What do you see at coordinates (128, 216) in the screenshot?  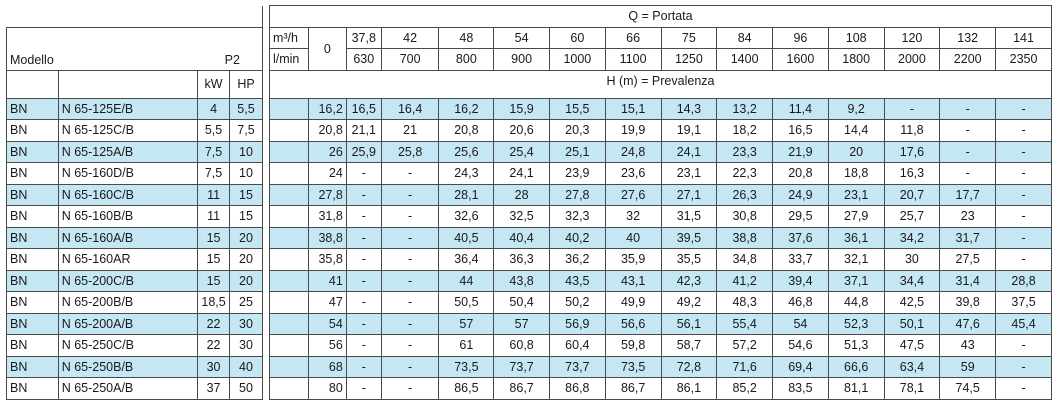 I see `model-cell: N 65-160B/B` at bounding box center [128, 216].